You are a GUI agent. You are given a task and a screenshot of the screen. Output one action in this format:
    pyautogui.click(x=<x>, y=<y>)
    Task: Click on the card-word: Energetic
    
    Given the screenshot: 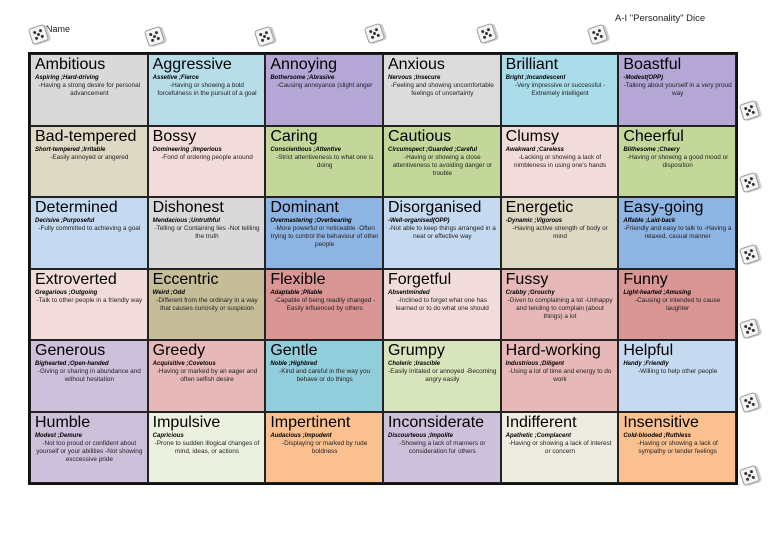 What is the action you would take?
    pyautogui.click(x=539, y=207)
    